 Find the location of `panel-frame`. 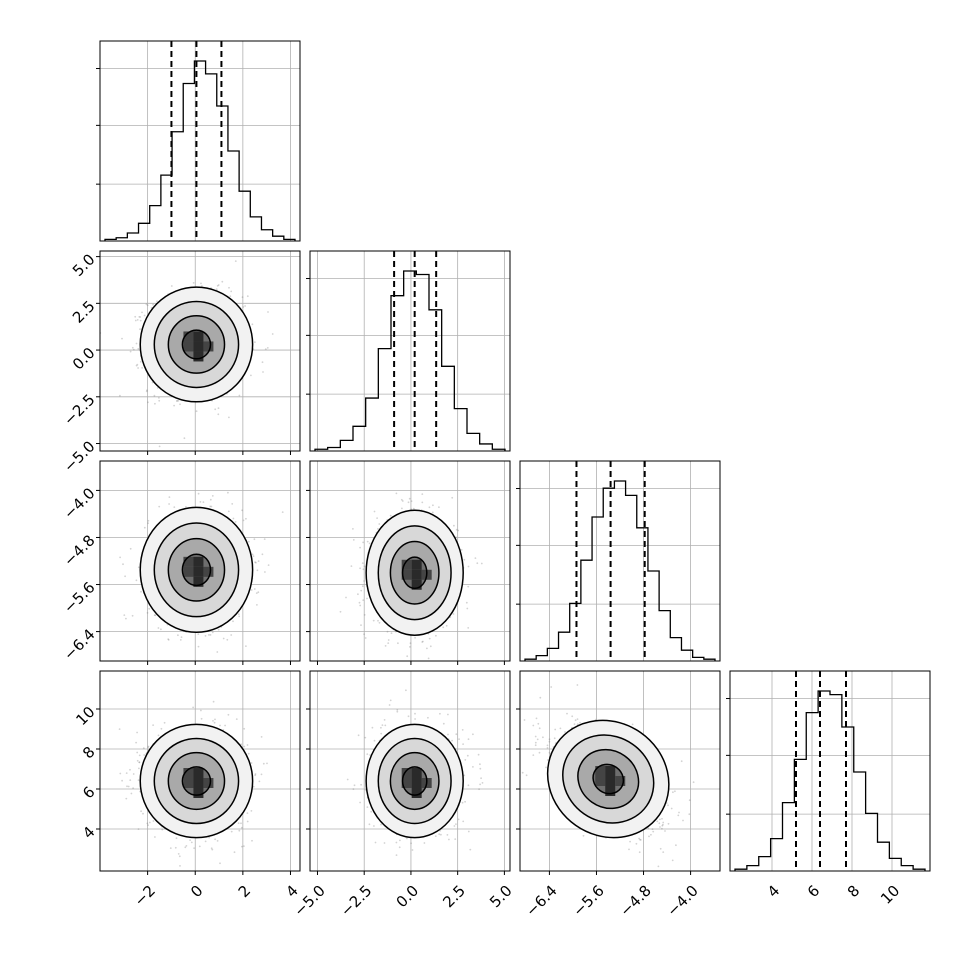

panel-frame is located at coordinates (620, 561).